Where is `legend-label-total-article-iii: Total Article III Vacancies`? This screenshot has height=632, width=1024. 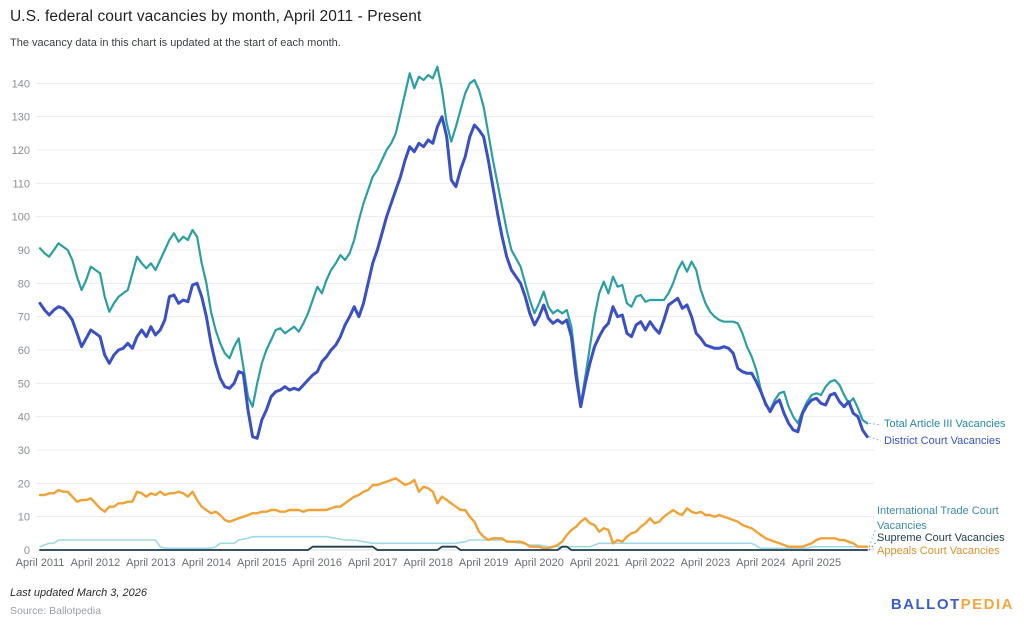 legend-label-total-article-iii: Total Article III Vacancies is located at coordinates (945, 424).